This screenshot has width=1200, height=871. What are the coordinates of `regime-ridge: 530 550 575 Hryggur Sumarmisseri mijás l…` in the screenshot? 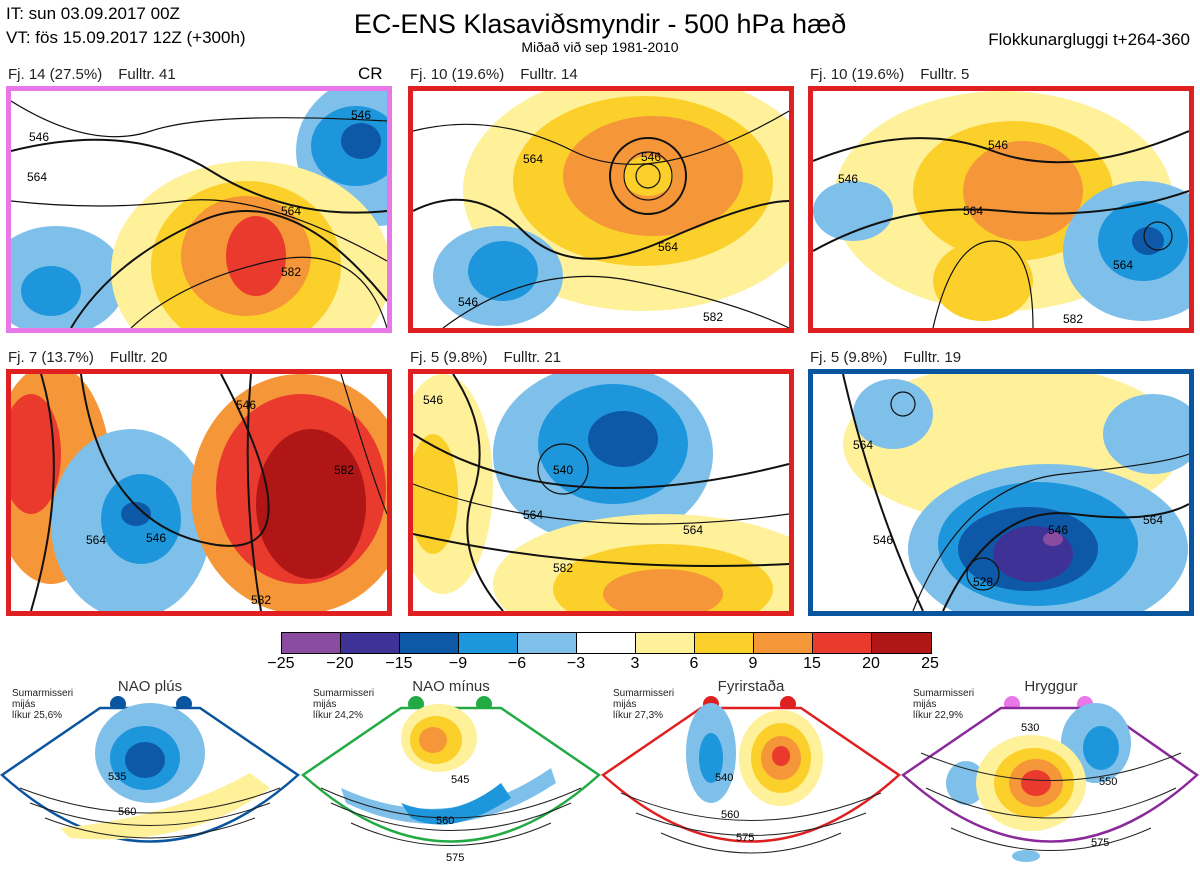 It's located at (1050, 774).